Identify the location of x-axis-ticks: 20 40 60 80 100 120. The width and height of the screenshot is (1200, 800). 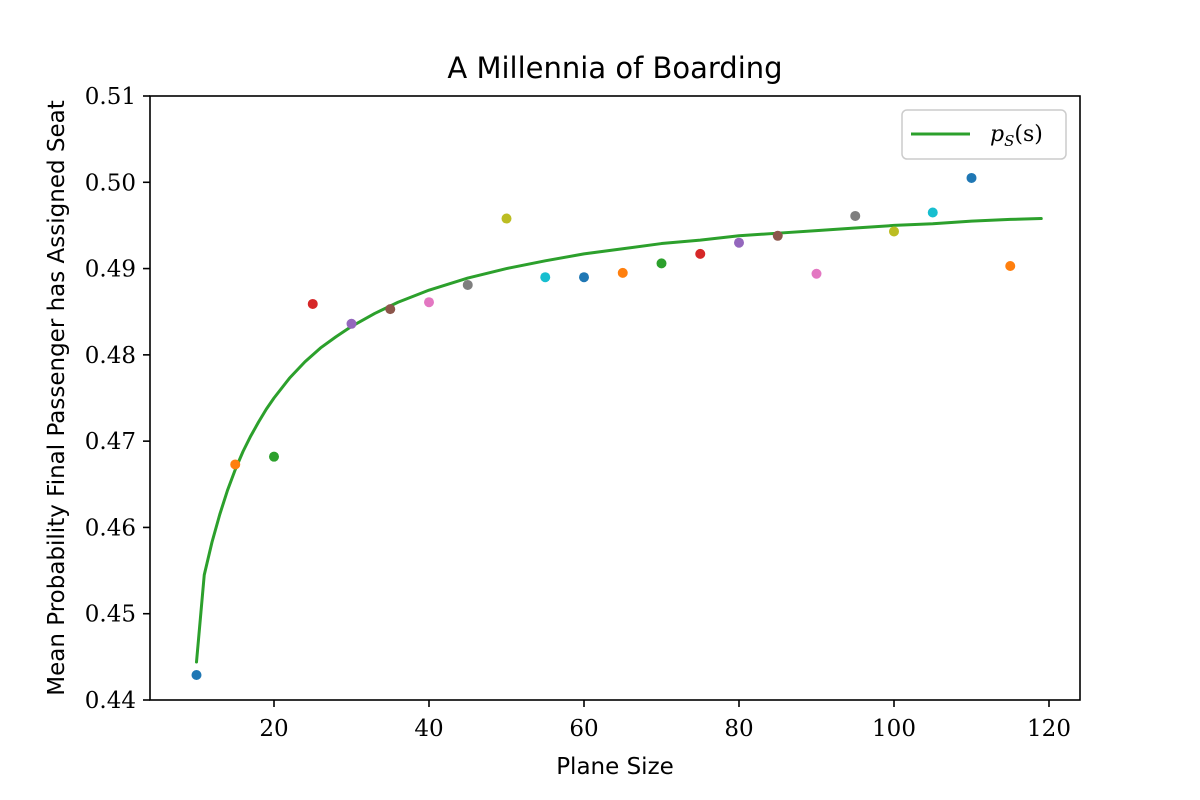
(665, 721).